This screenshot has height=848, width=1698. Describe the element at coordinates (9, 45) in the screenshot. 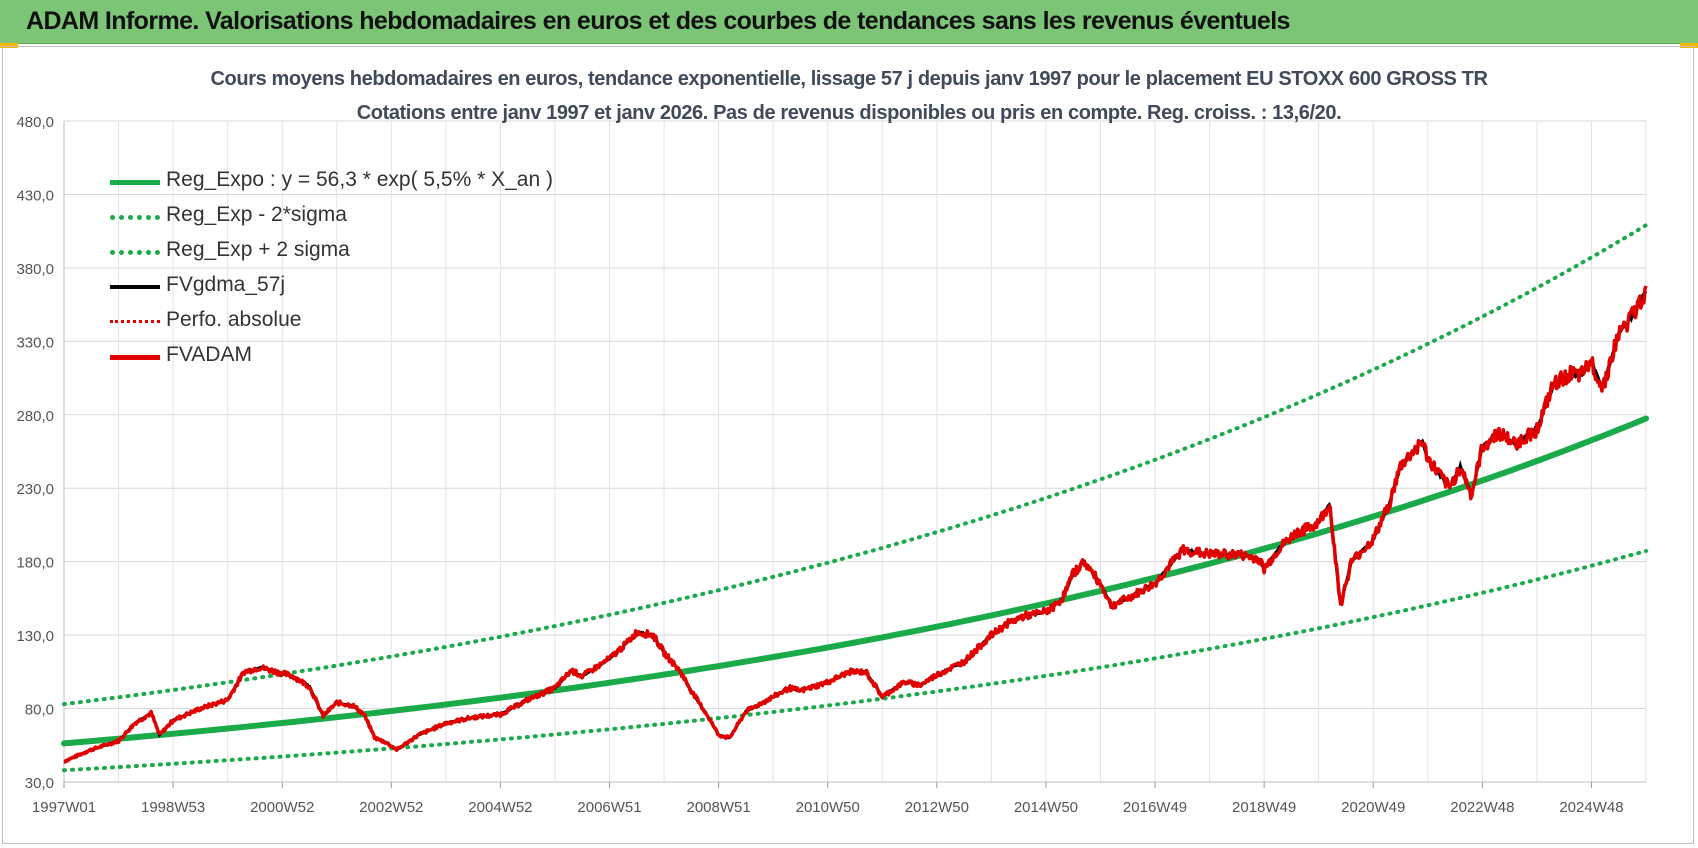

I see `corner-marker-left` at that location.